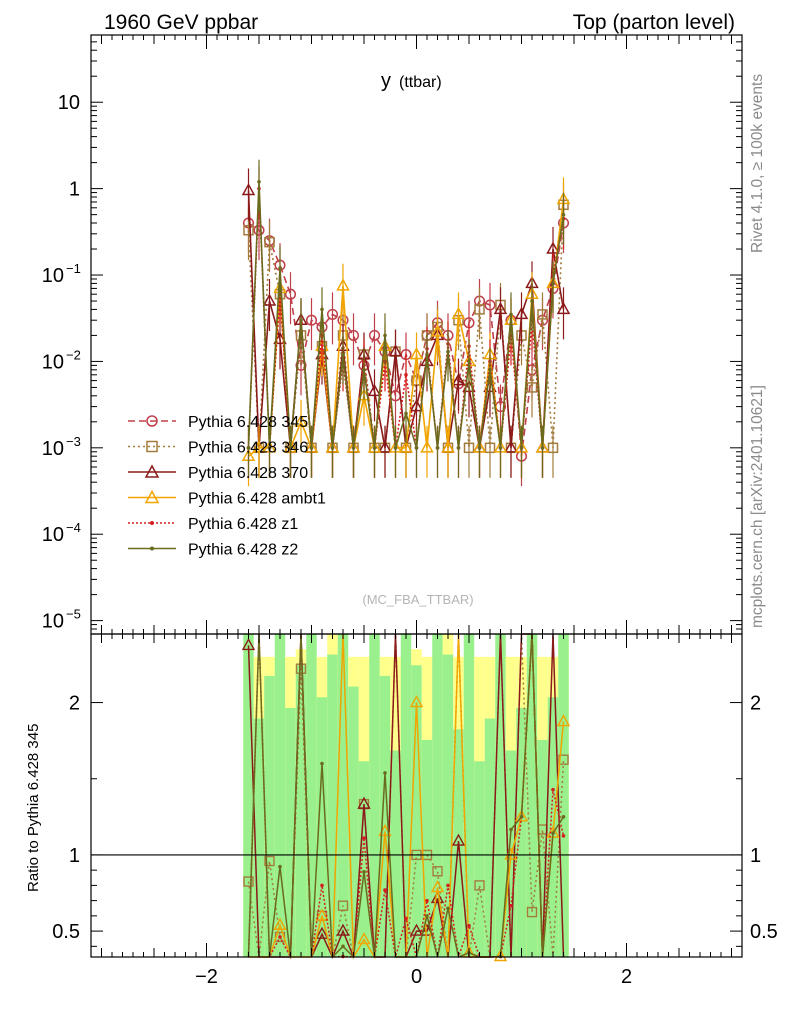 This screenshot has height=1024, width=786. What do you see at coordinates (417, 599) in the screenshot?
I see `watermark: (MC_FBA_TTBAR)` at bounding box center [417, 599].